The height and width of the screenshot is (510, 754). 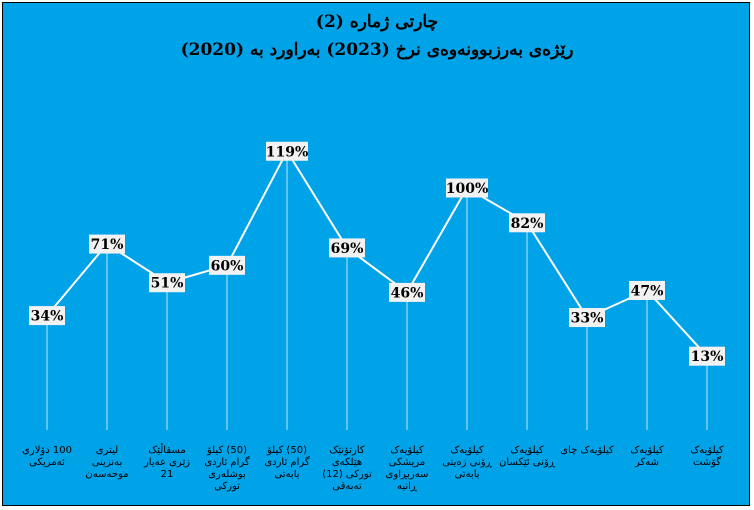 I want to click on data-label-text: 60%, so click(x=227, y=266).